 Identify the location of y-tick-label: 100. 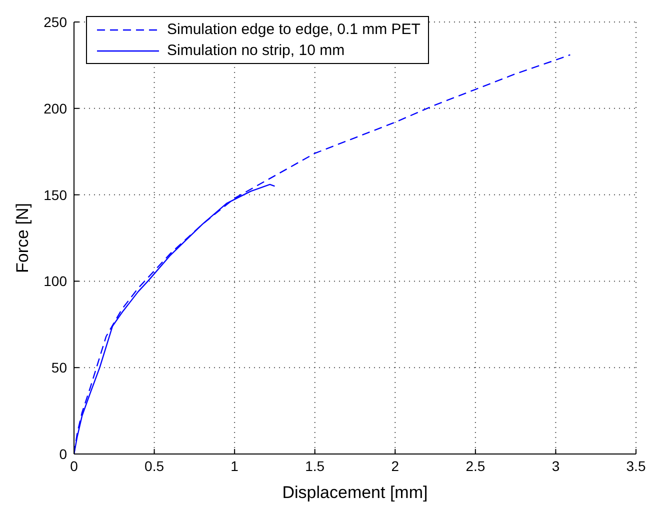
(56, 281).